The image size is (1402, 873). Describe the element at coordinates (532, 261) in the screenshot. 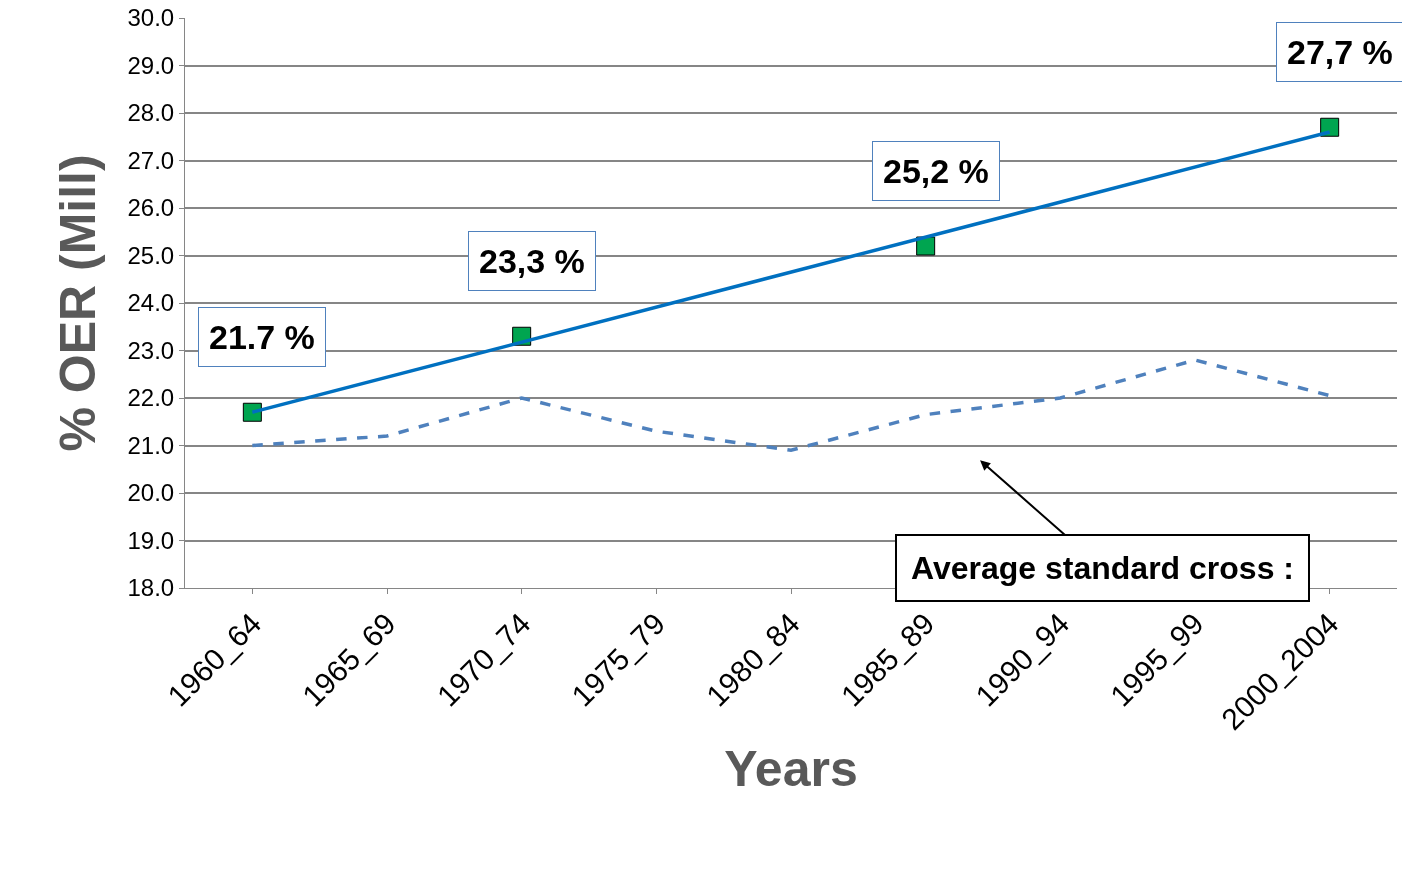

I see `data-label: 23,3 %` at that location.